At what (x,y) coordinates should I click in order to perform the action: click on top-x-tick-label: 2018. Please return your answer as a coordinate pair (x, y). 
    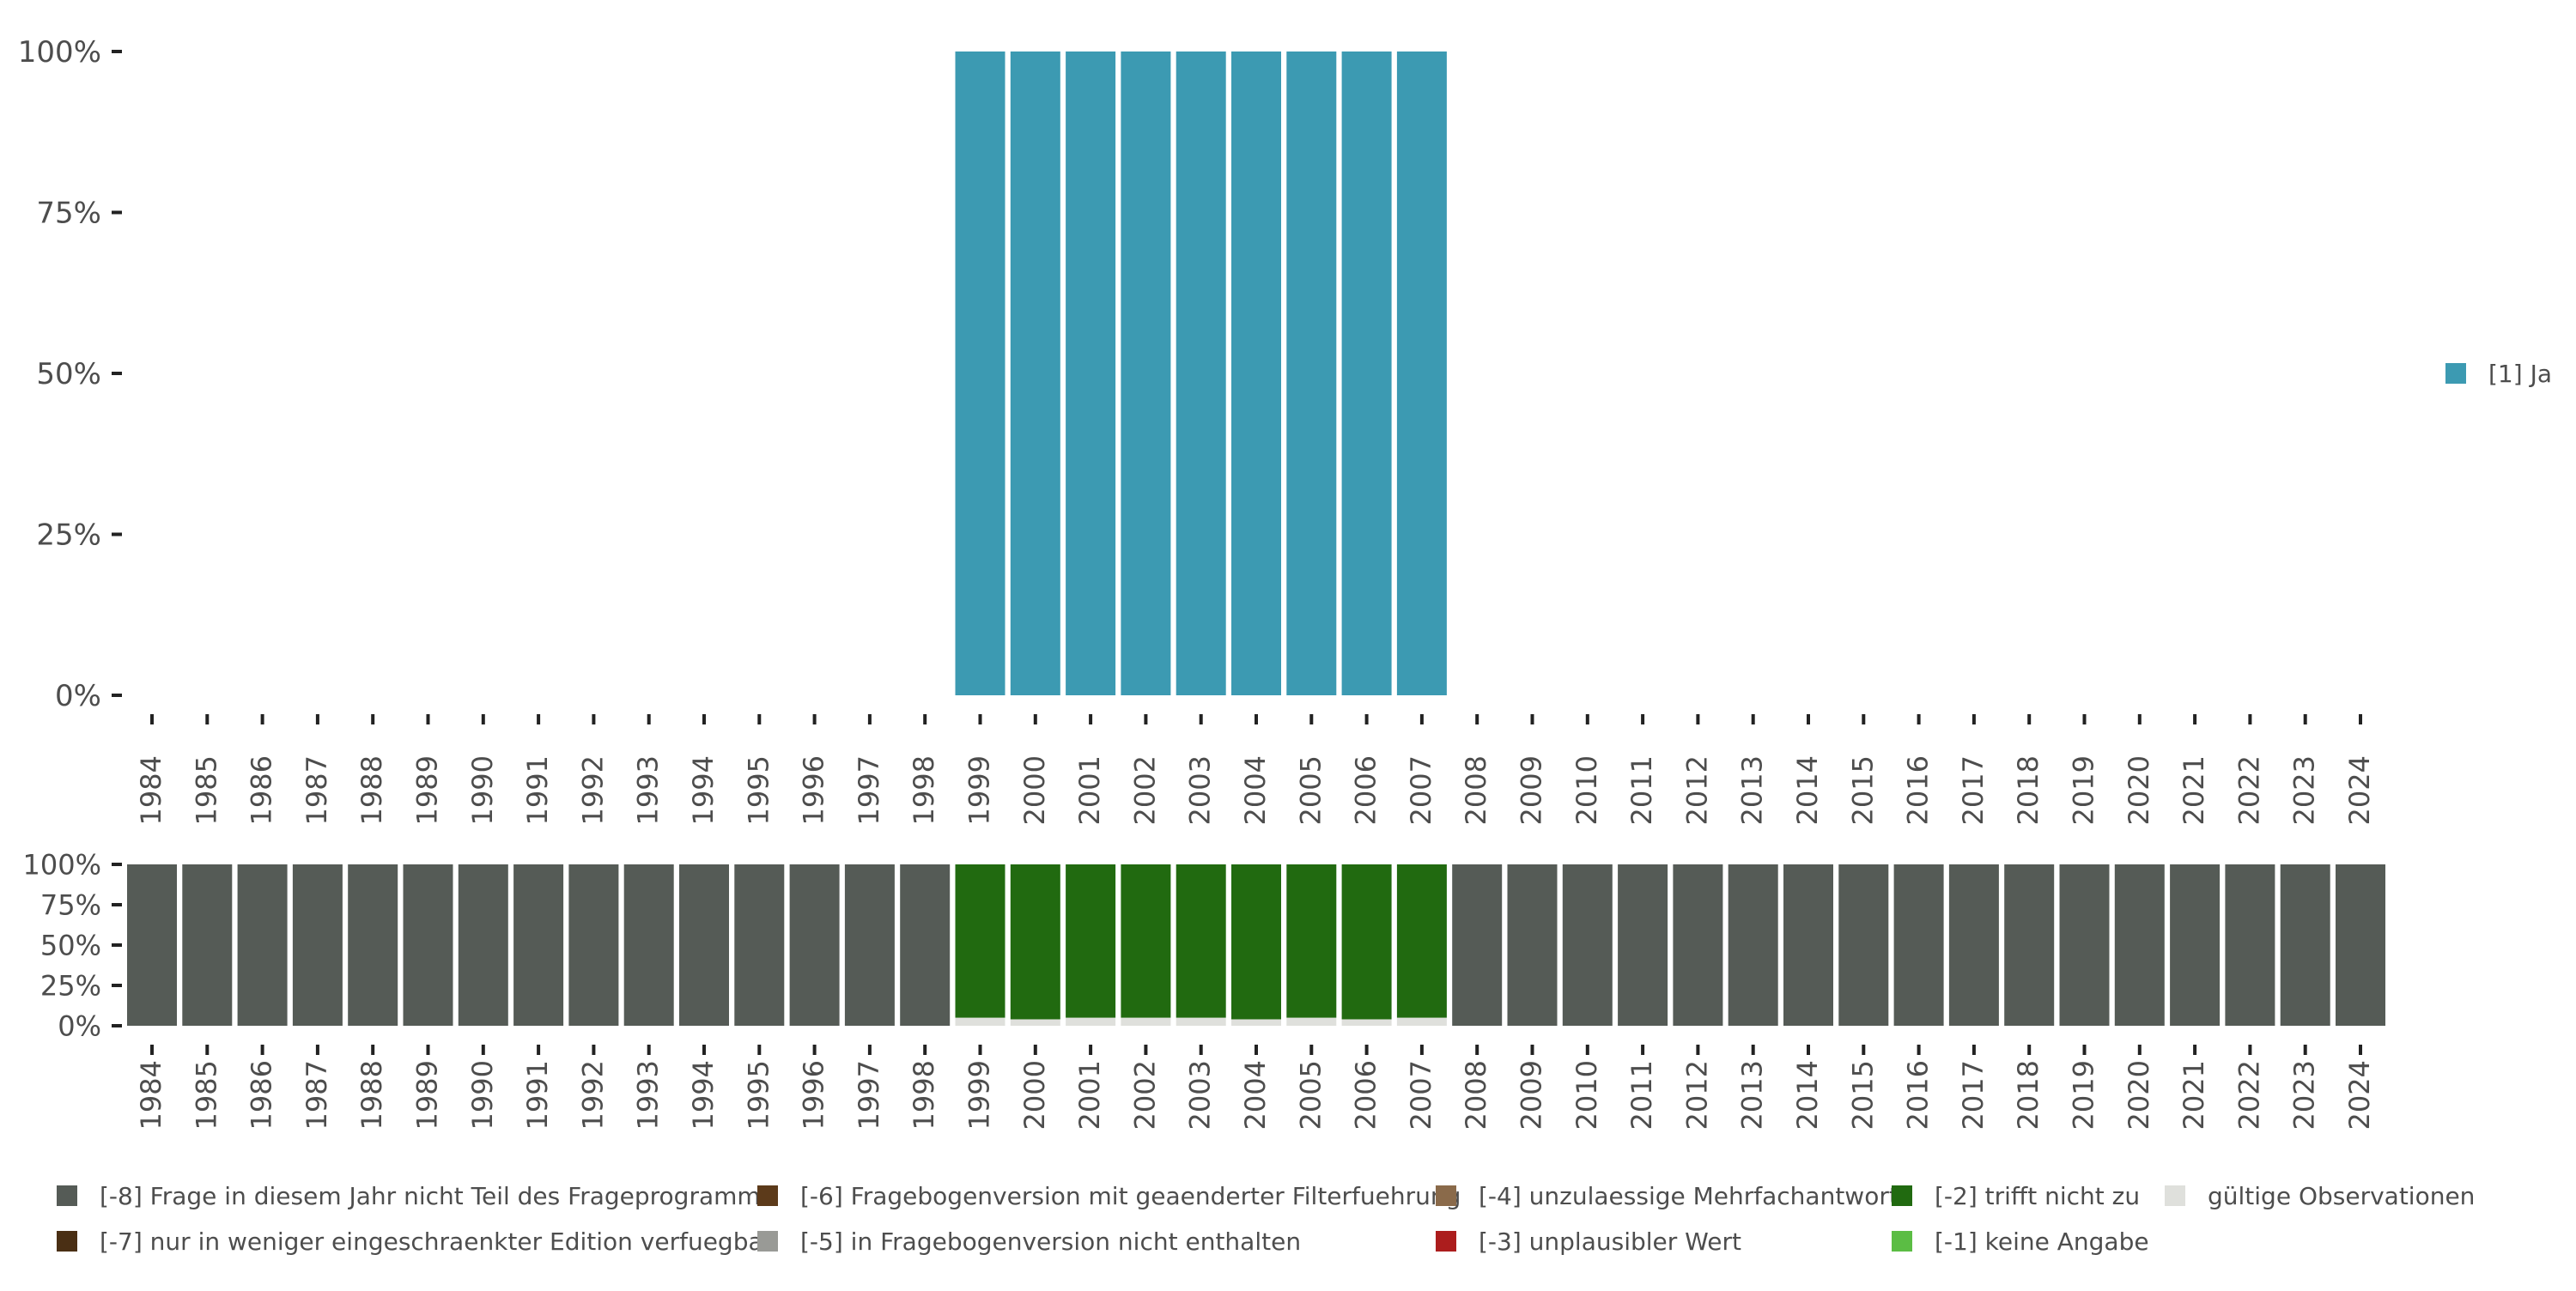
    Looking at the image, I should click on (2028, 790).